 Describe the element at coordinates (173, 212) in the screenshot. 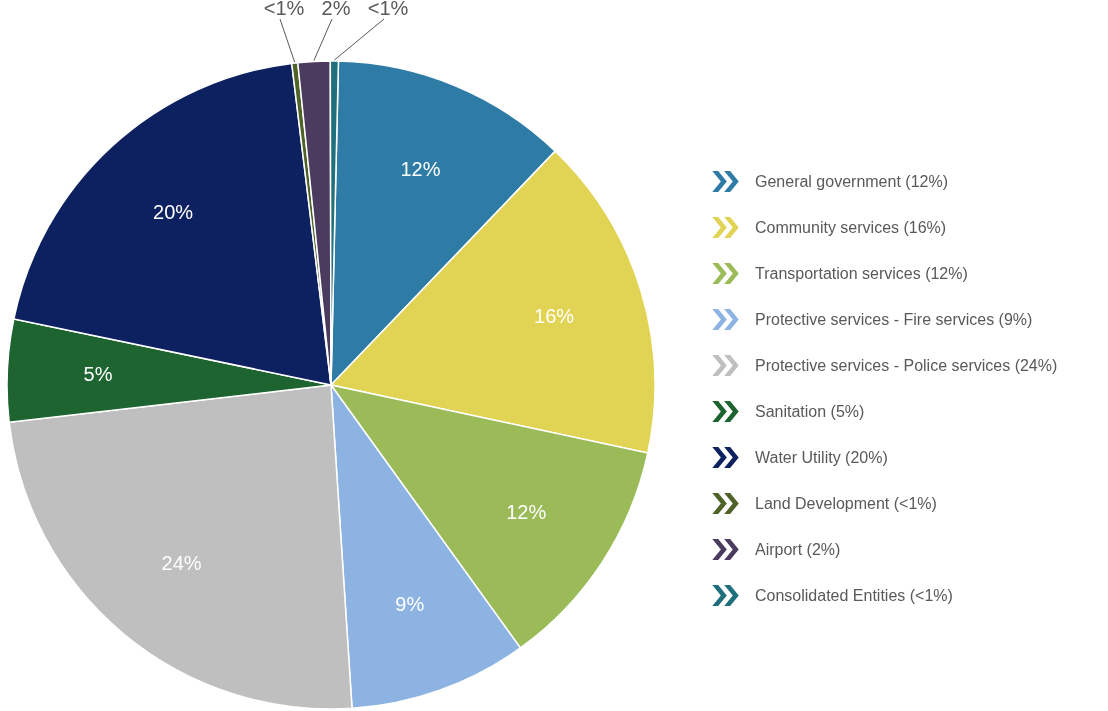

I see `data-label: 20%` at that location.